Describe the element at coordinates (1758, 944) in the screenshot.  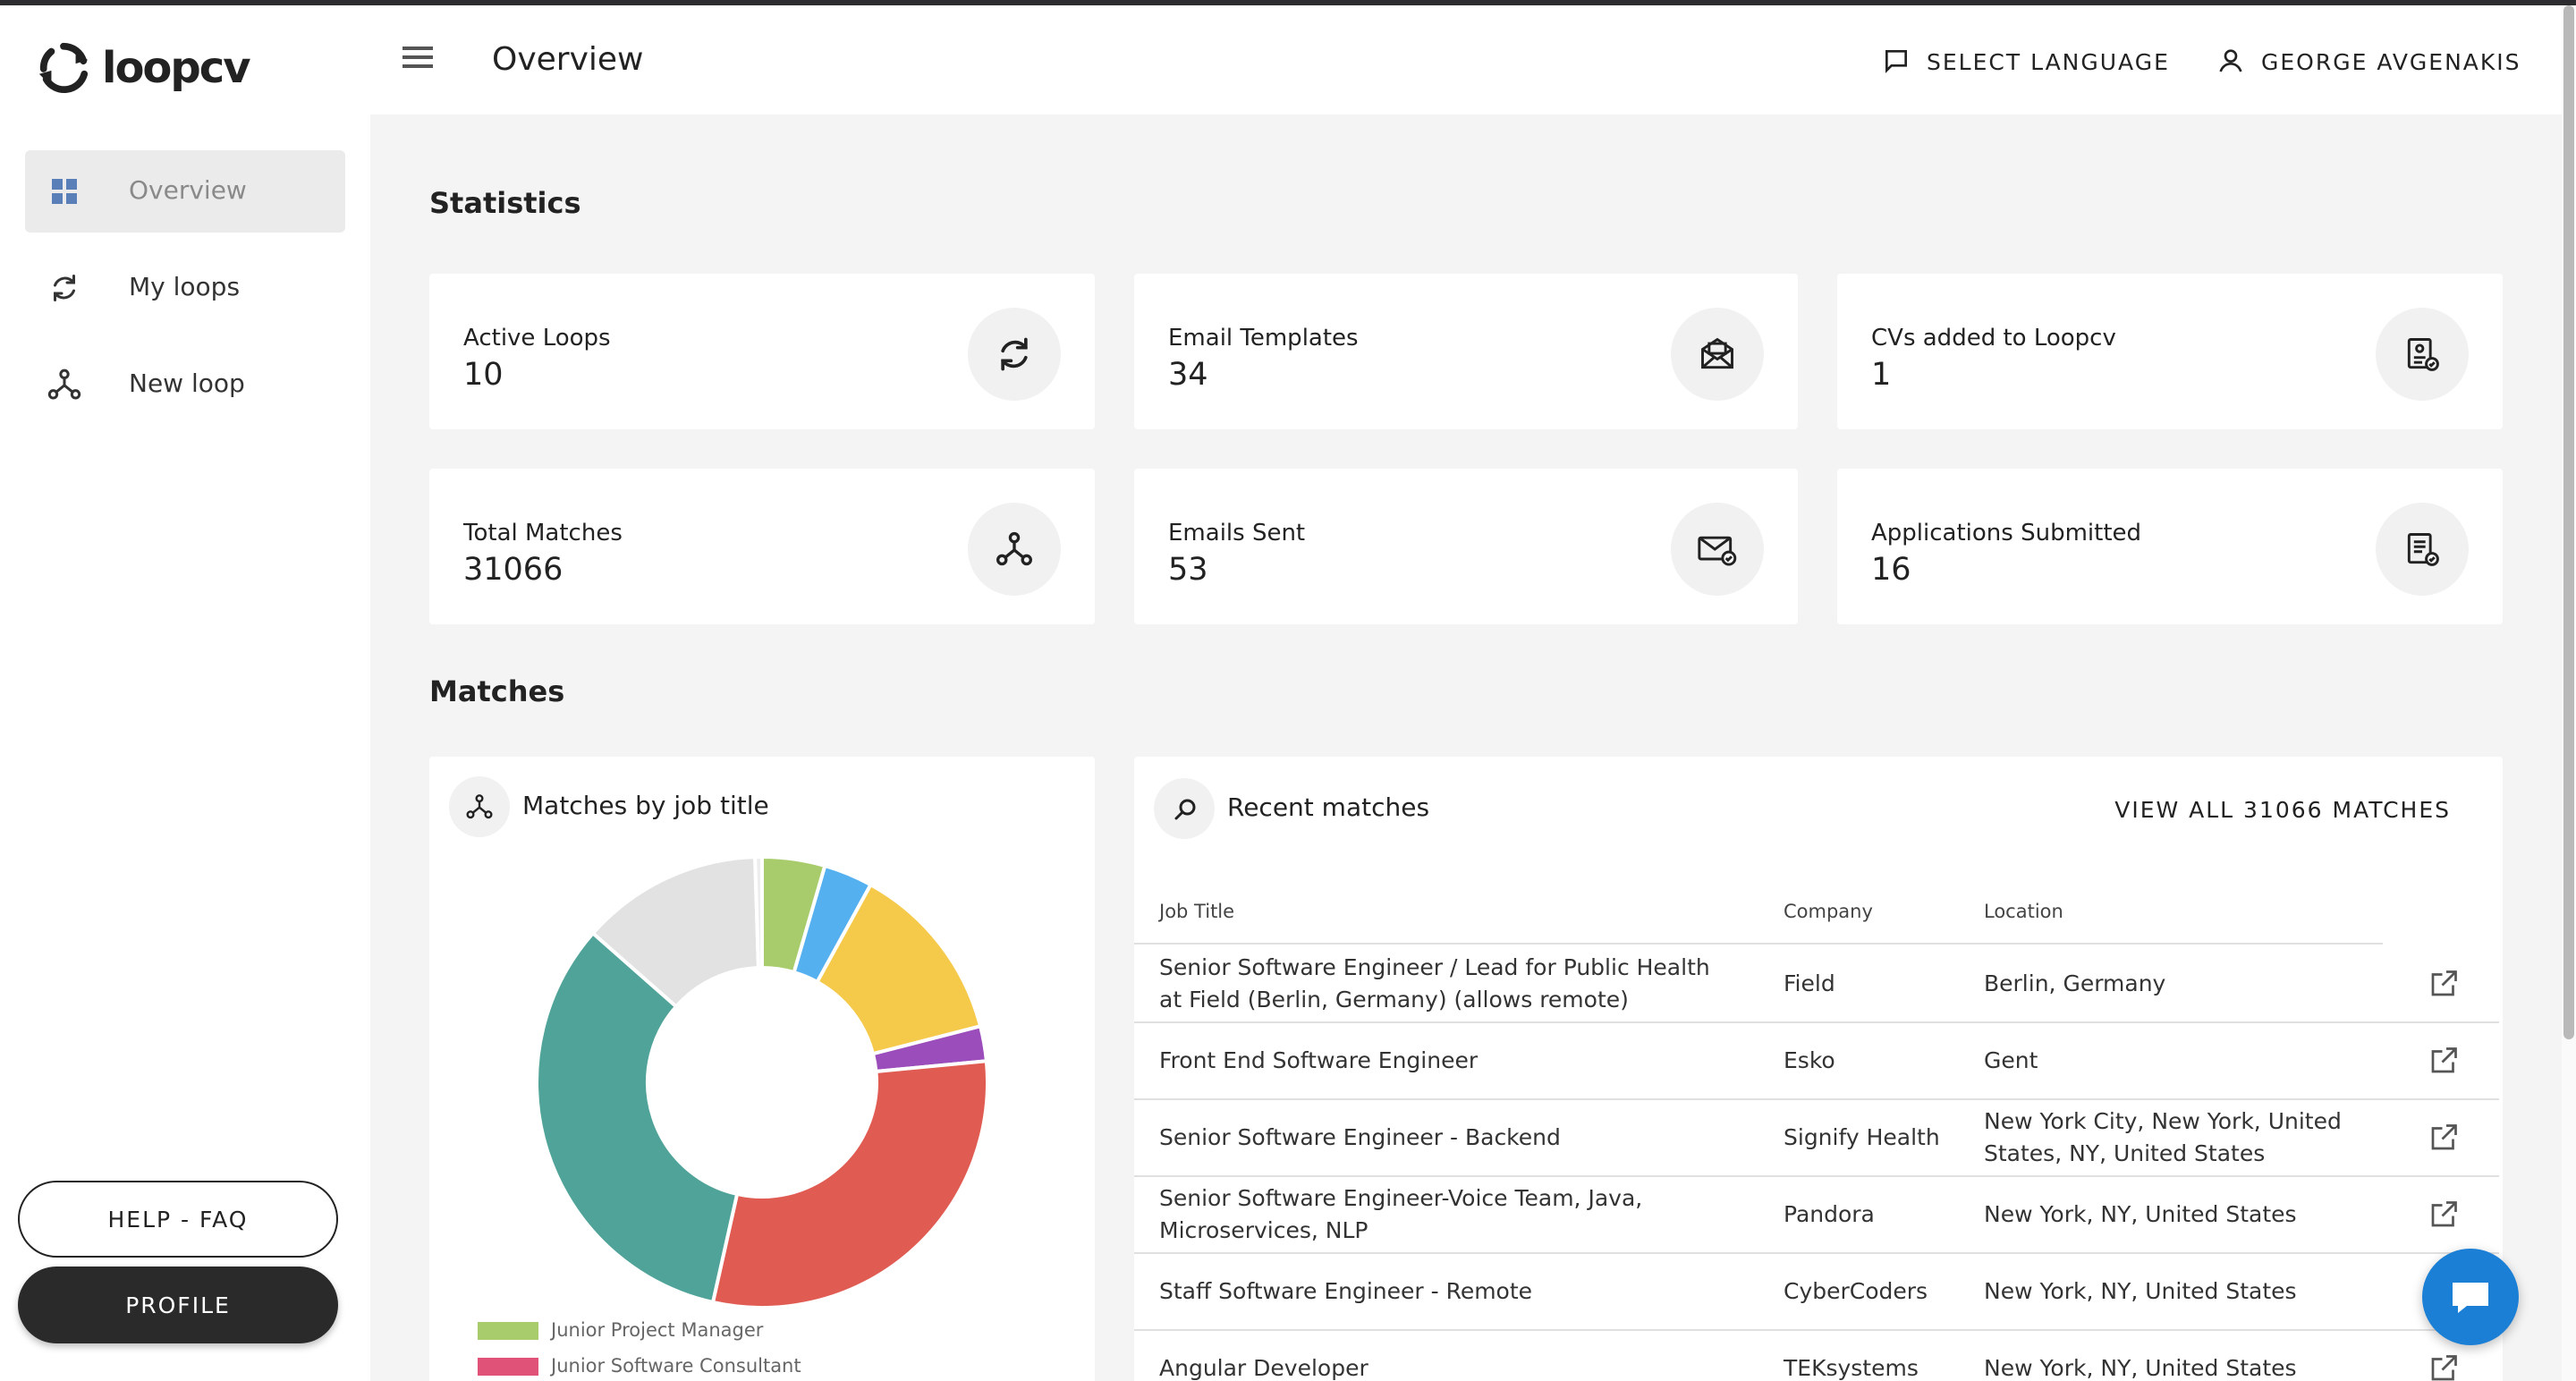
I see `table-header-divider` at that location.